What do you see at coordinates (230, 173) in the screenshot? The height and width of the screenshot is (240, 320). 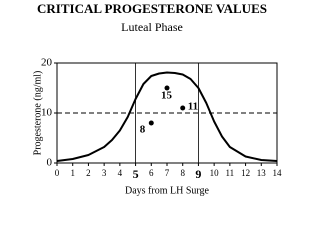 I see `x-tick-label: 11` at bounding box center [230, 173].